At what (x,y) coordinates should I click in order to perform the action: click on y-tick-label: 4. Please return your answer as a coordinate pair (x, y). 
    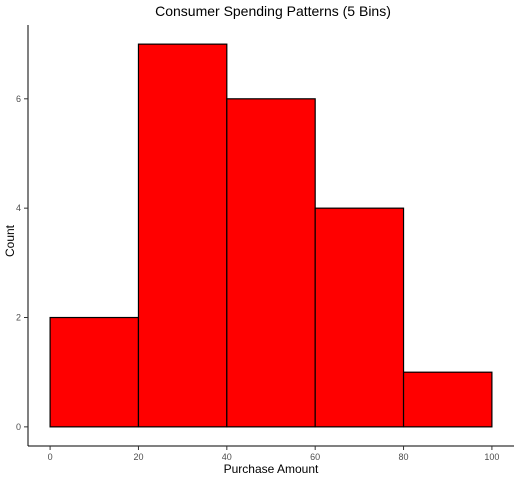
    Looking at the image, I should click on (18, 208).